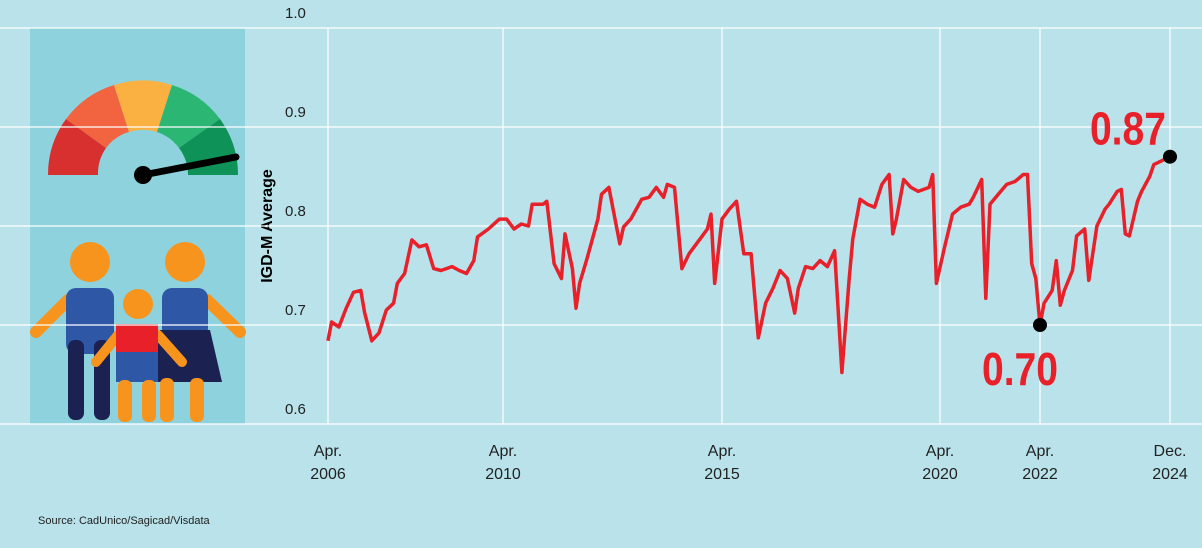 The image size is (1202, 548). What do you see at coordinates (295, 310) in the screenshot?
I see `y-tick-label: 0.7` at bounding box center [295, 310].